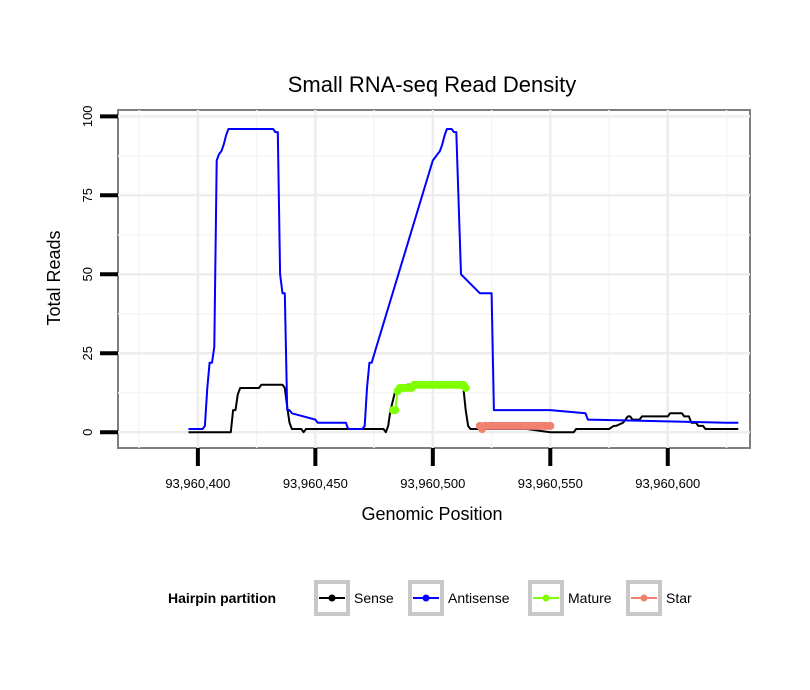 This screenshot has height=690, width=810. I want to click on x-tick-label: 93,960,500, so click(432, 483).